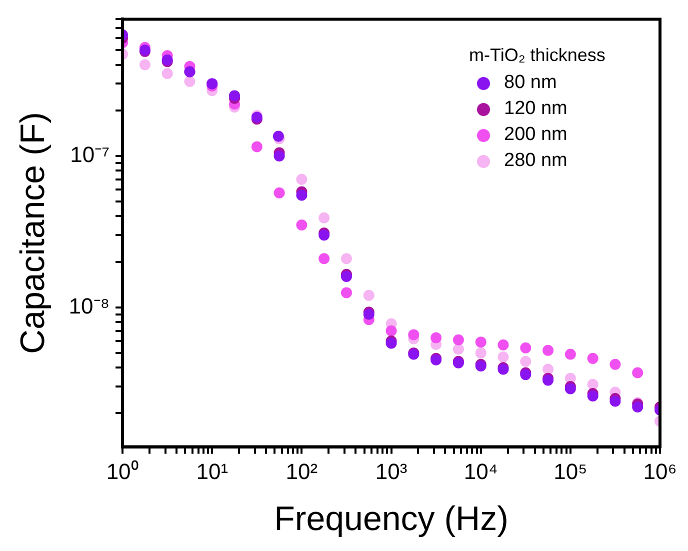 The width and height of the screenshot is (688, 551). What do you see at coordinates (530, 83) in the screenshot?
I see `legend-label: 80 nm` at bounding box center [530, 83].